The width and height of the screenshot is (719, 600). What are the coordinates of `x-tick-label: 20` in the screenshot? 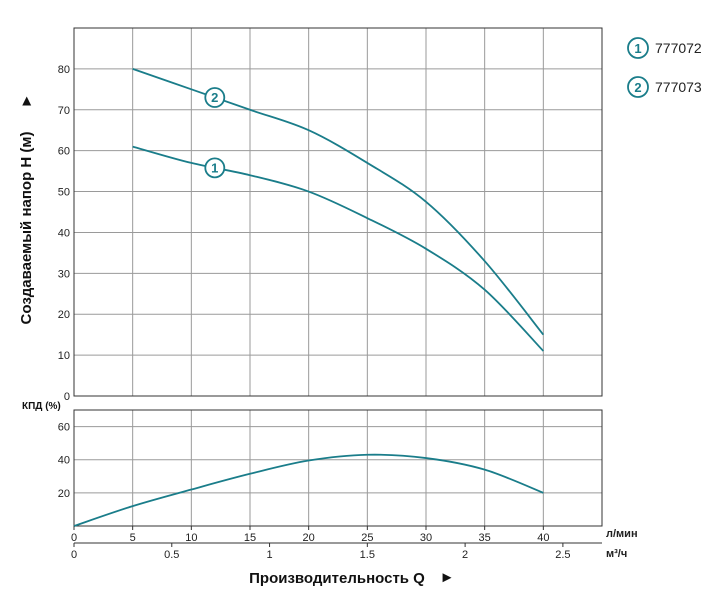 It's located at (309, 538).